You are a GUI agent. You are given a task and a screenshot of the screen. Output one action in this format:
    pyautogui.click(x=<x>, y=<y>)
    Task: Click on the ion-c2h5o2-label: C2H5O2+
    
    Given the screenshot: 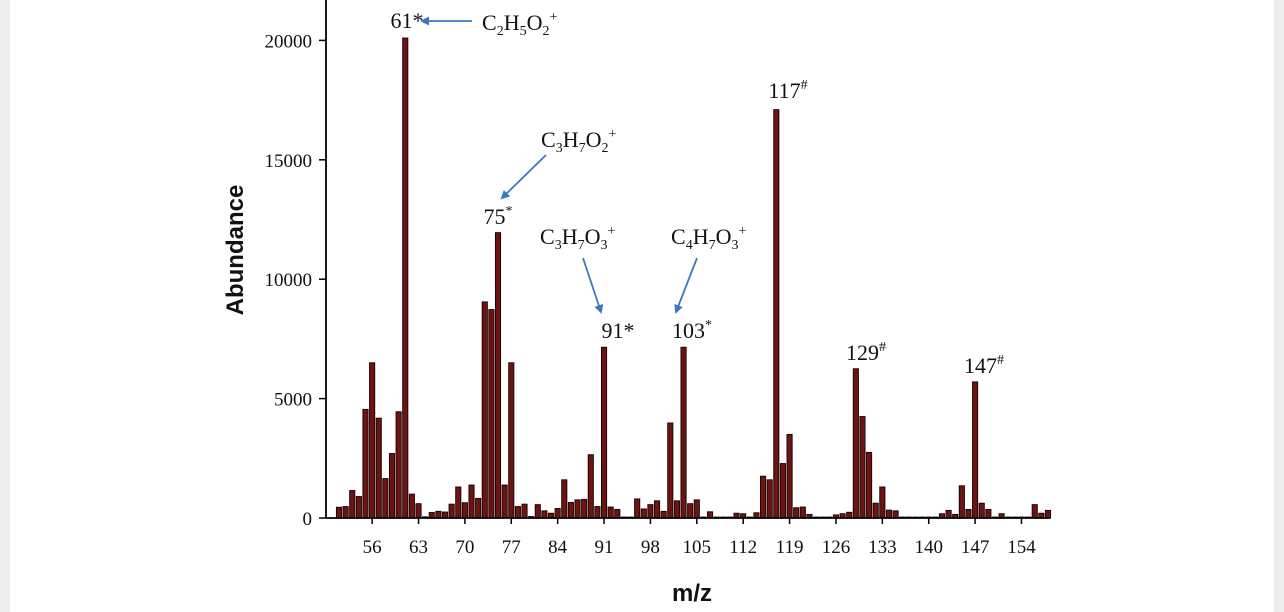 What is the action you would take?
    pyautogui.click(x=519, y=24)
    